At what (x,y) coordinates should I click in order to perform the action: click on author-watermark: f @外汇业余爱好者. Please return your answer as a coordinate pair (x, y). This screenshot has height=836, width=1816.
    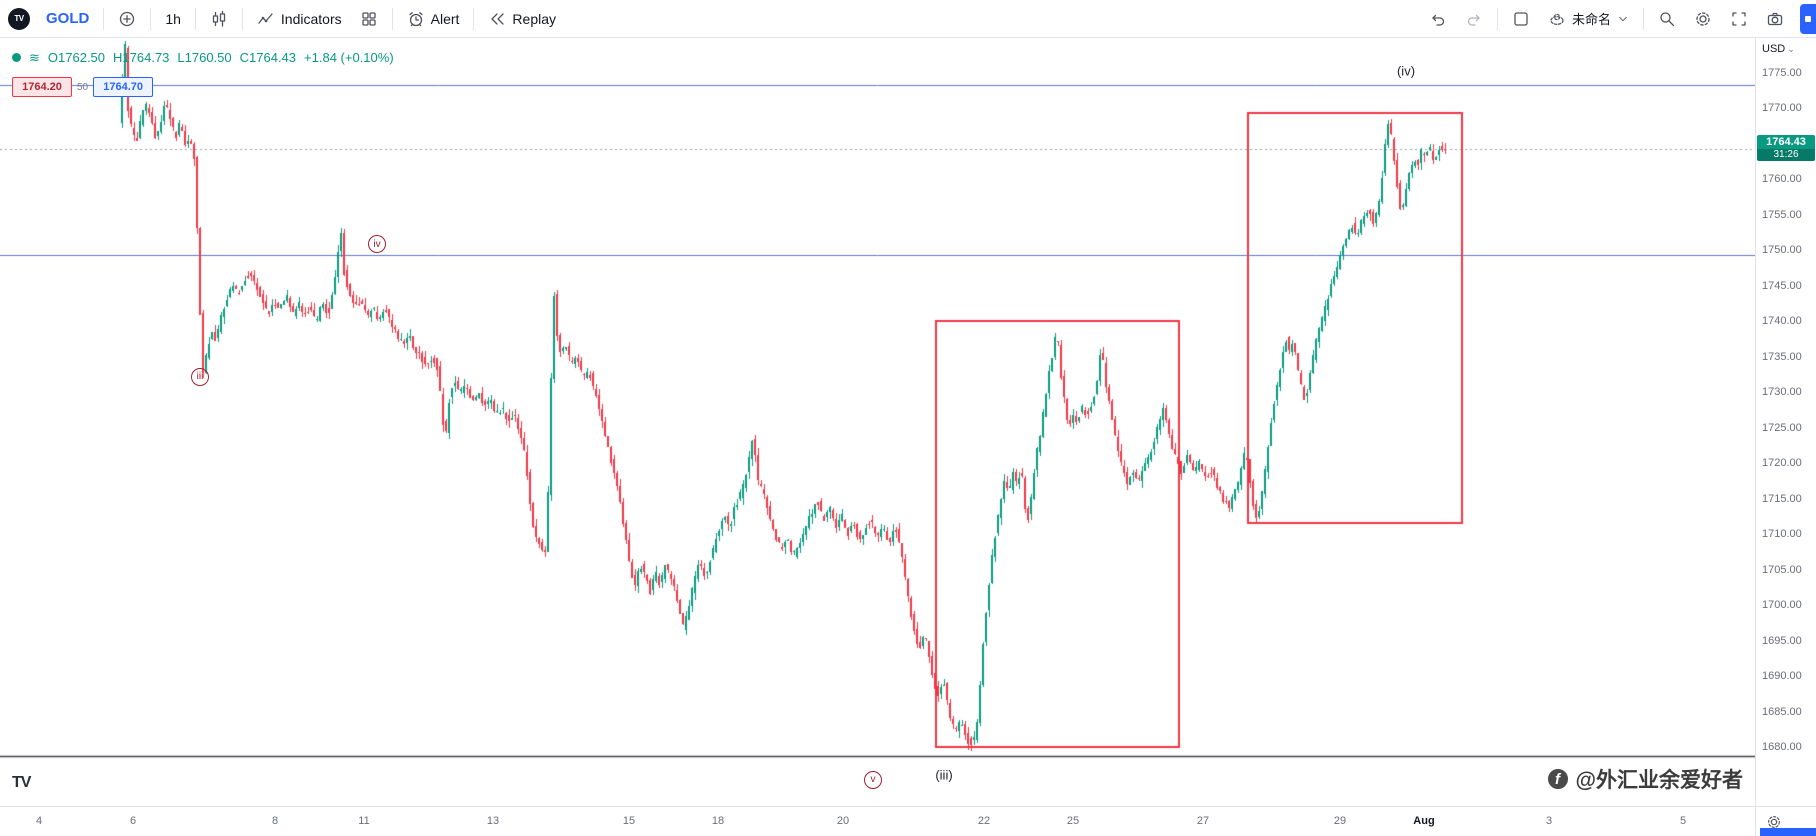
    Looking at the image, I should click on (1644, 779).